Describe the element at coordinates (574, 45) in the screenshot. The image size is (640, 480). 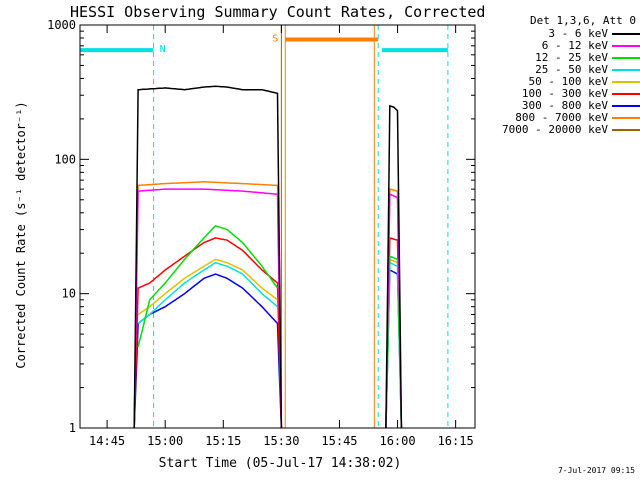
I see `legend-label: 6 - 12 keV` at that location.